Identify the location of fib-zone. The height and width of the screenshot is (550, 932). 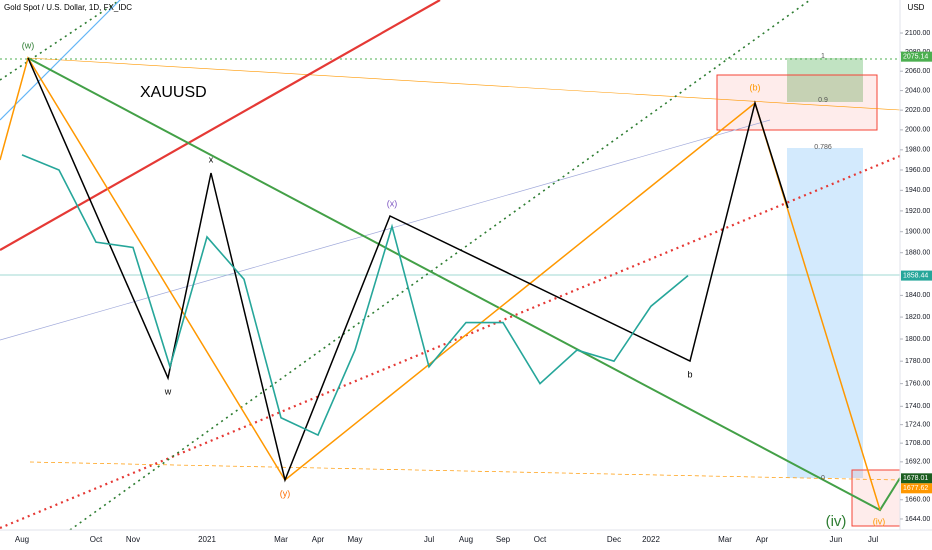
(825, 313).